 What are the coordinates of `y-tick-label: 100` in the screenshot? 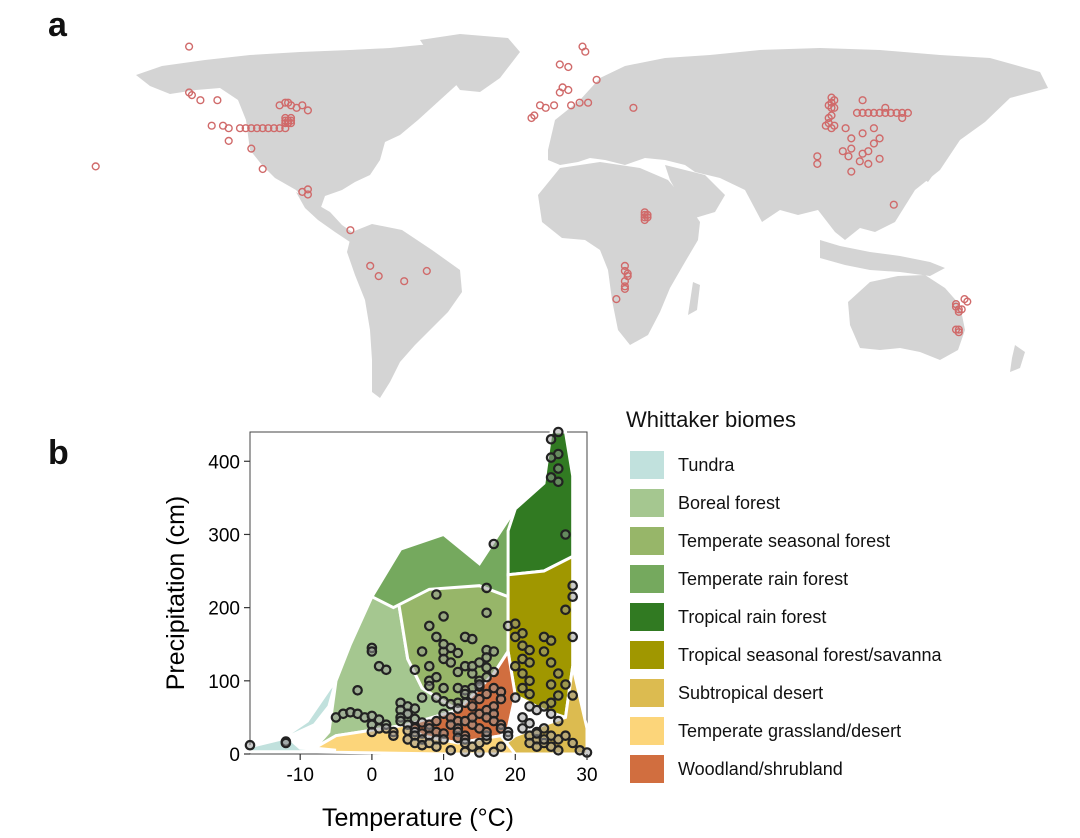 It's located at (224, 682).